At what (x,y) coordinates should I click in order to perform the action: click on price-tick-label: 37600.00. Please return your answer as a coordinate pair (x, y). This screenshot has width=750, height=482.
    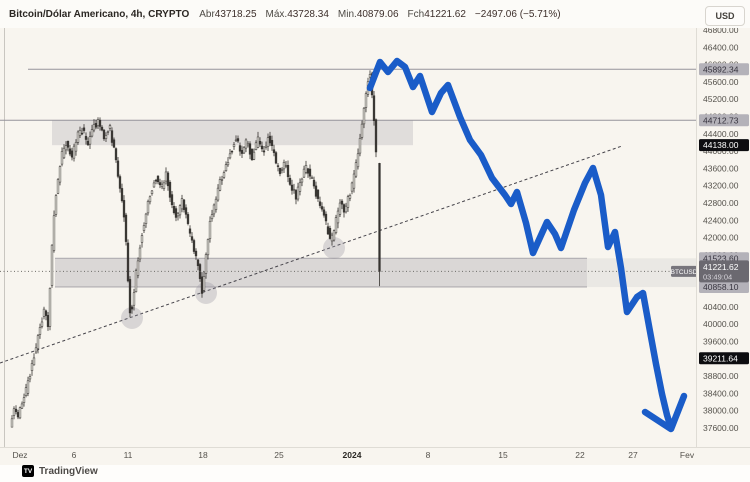
    Looking at the image, I should click on (721, 428).